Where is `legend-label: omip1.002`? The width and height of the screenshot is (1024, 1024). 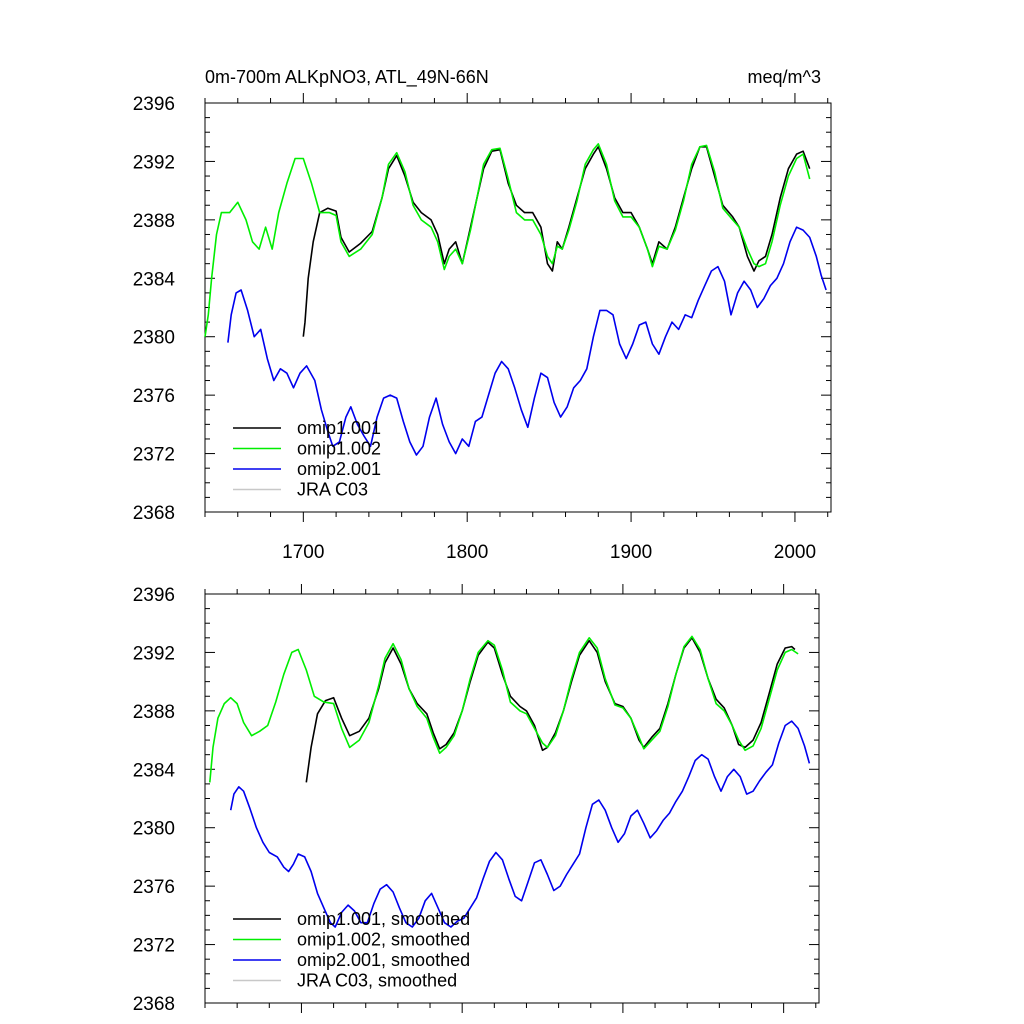
legend-label: omip1.002 is located at coordinates (339, 449).